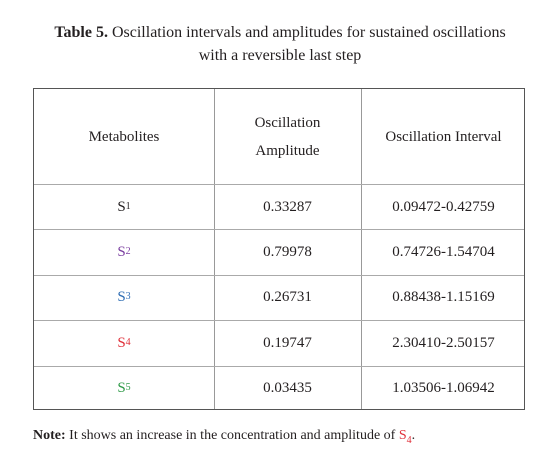 The height and width of the screenshot is (460, 560). Describe the element at coordinates (49, 435) in the screenshot. I see `note-label: Note:` at that location.